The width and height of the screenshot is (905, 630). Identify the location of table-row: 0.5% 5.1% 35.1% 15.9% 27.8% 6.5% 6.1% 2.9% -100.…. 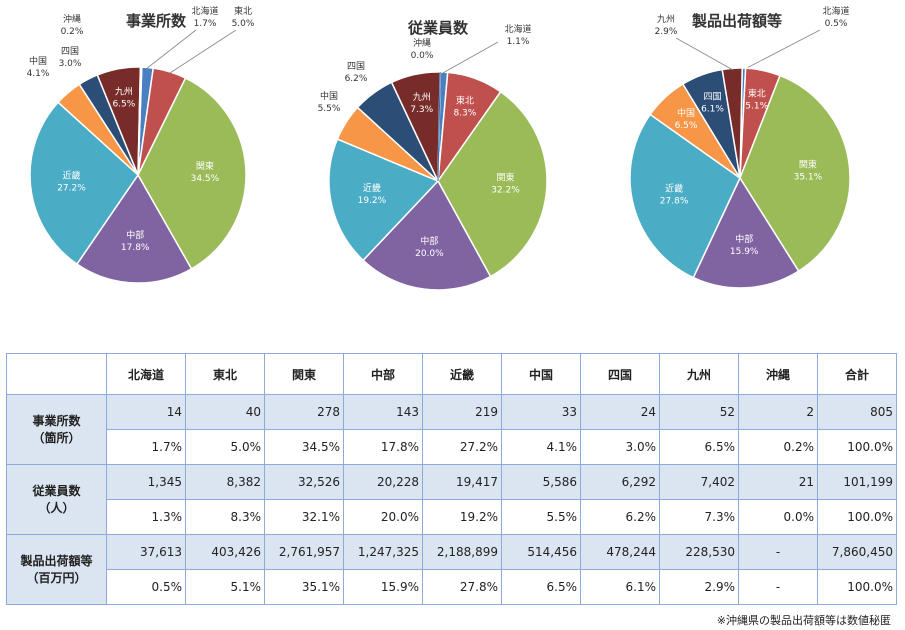
(452, 587).